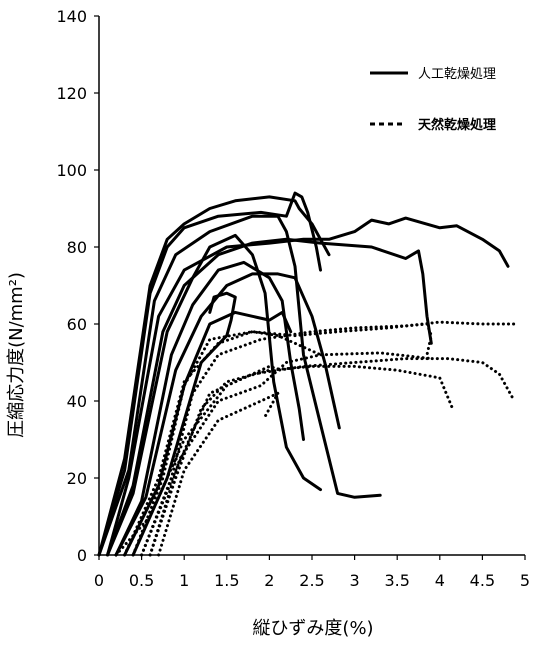  Describe the element at coordinates (77, 401) in the screenshot. I see `y-tick-label: 40` at that location.